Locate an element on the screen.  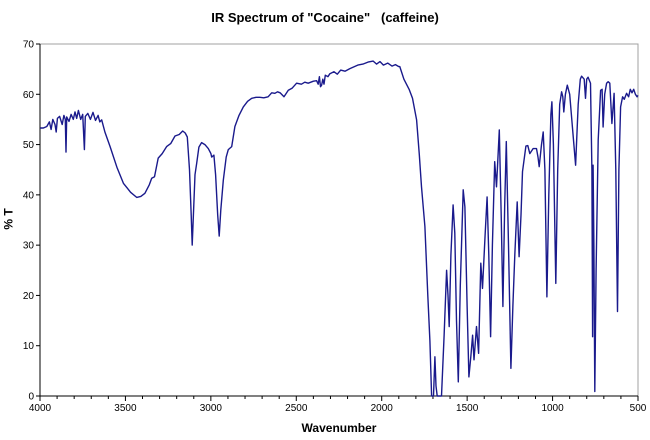
y-tick-label: 40 is located at coordinates (29, 195).